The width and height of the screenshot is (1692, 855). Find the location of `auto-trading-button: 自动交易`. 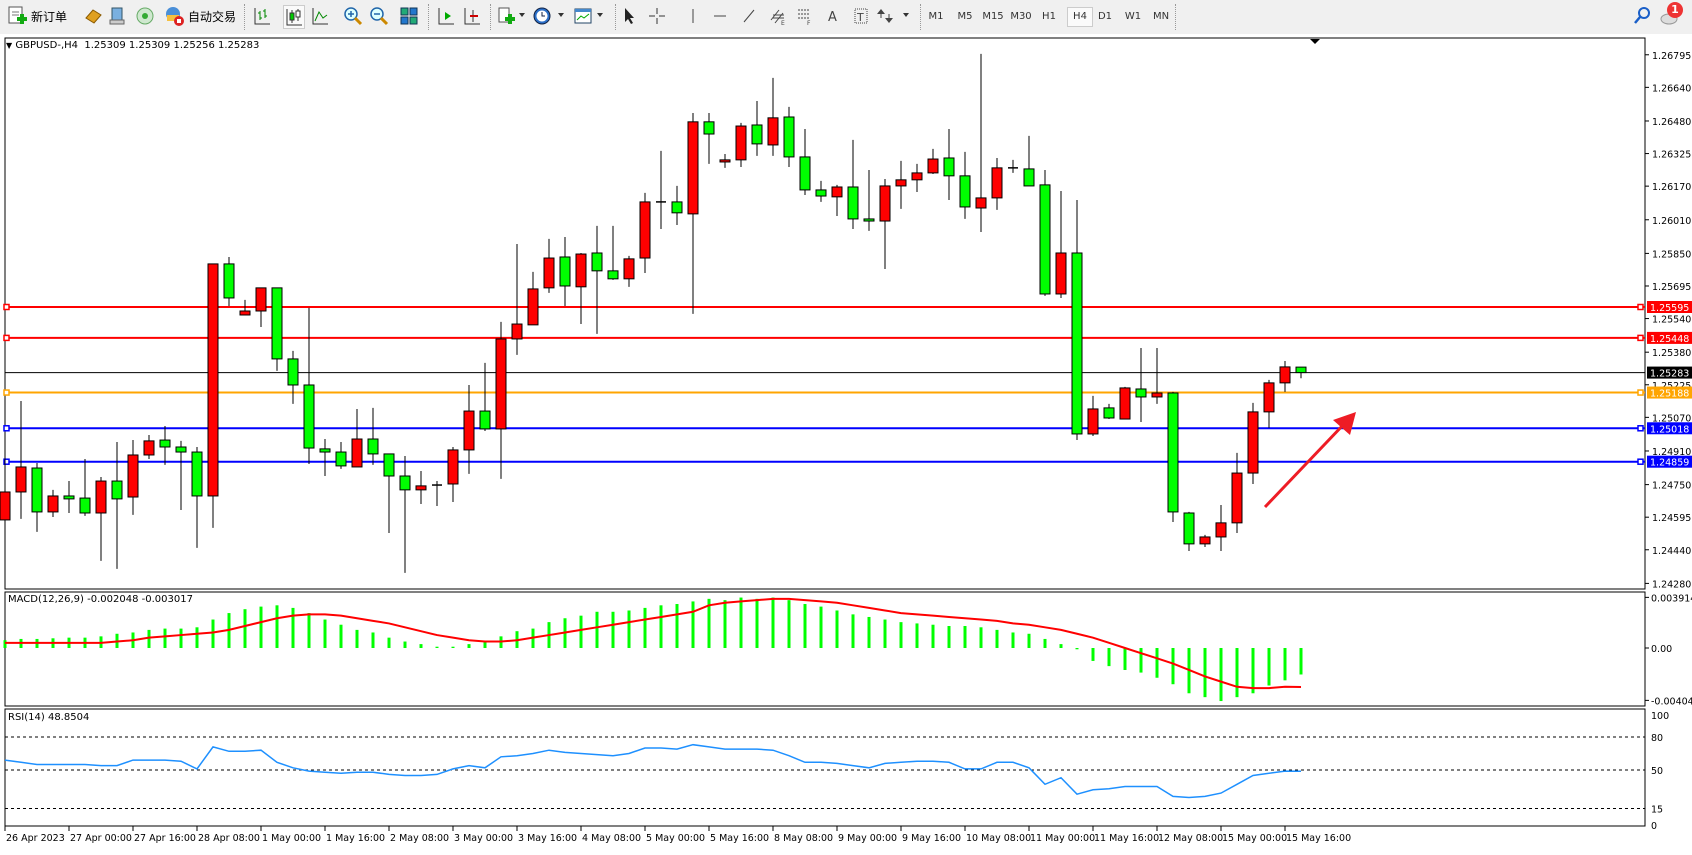

auto-trading-button: 自动交易 is located at coordinates (199, 16).